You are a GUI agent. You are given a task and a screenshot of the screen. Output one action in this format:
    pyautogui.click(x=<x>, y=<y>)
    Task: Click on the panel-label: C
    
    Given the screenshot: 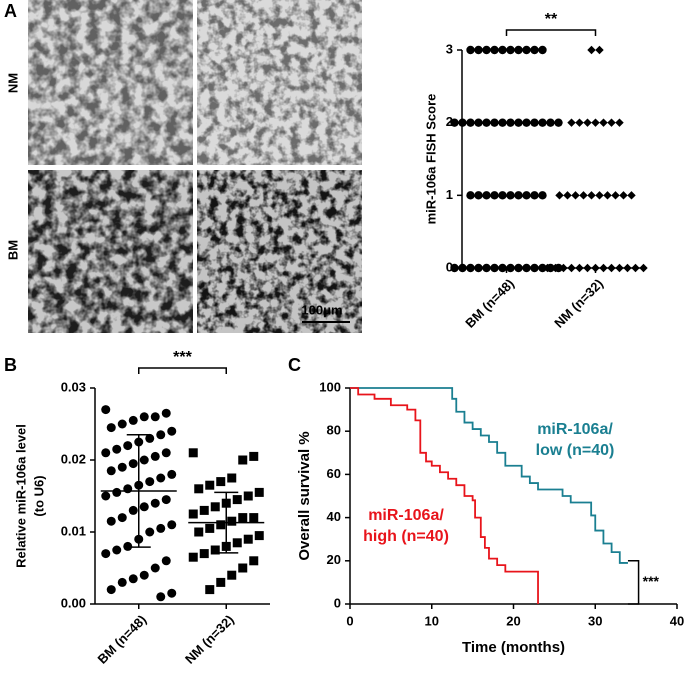 What is the action you would take?
    pyautogui.click(x=294, y=365)
    